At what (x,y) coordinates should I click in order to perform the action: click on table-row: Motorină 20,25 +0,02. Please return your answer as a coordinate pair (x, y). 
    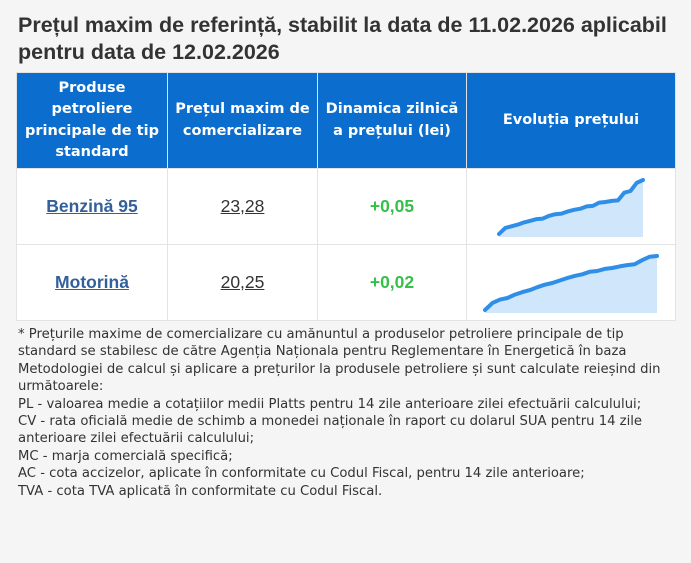
    Looking at the image, I should click on (346, 282).